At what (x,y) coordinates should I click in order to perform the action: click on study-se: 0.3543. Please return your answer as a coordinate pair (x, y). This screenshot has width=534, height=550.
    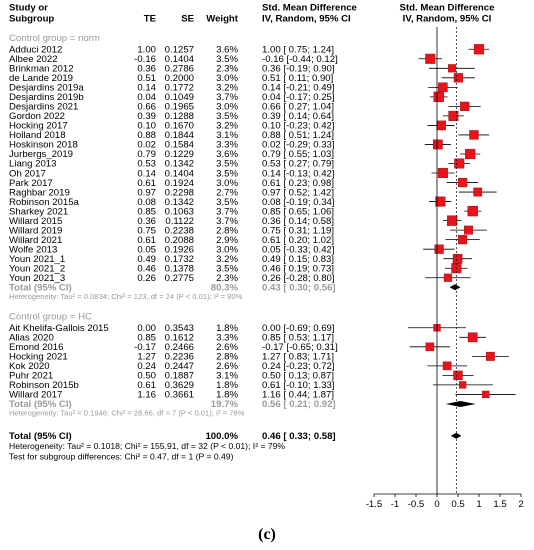
    Looking at the image, I should click on (179, 328).